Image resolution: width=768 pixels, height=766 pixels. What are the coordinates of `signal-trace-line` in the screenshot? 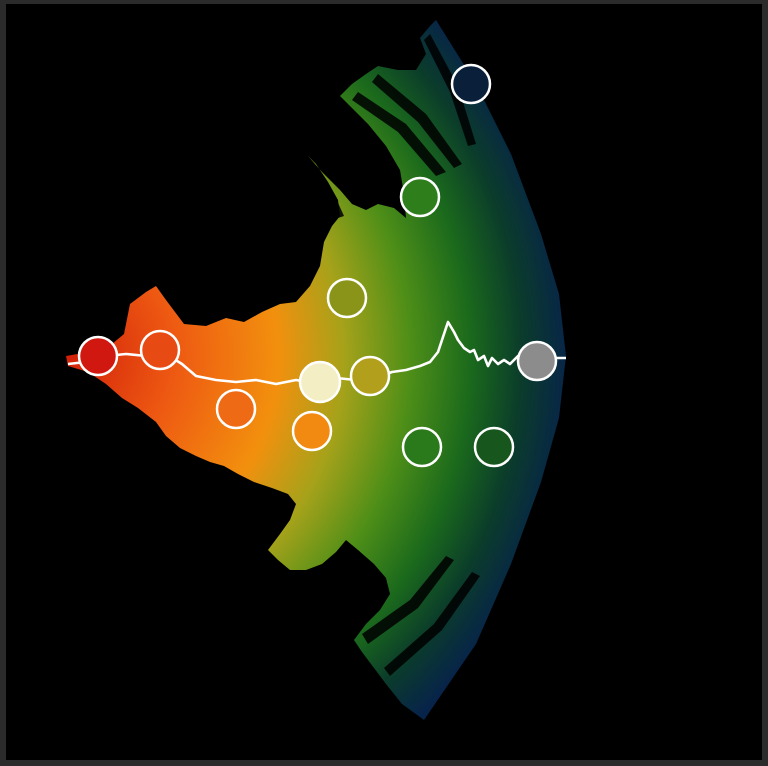 It's located at (316, 353).